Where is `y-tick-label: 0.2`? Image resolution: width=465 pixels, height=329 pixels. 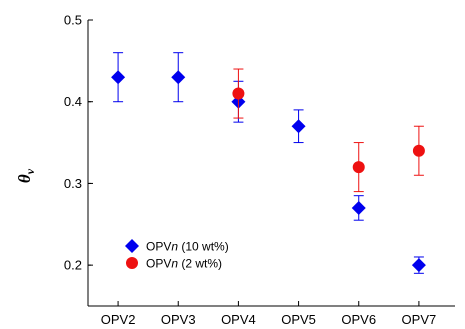
y-tick-label: 0.2 is located at coordinates (73, 265).